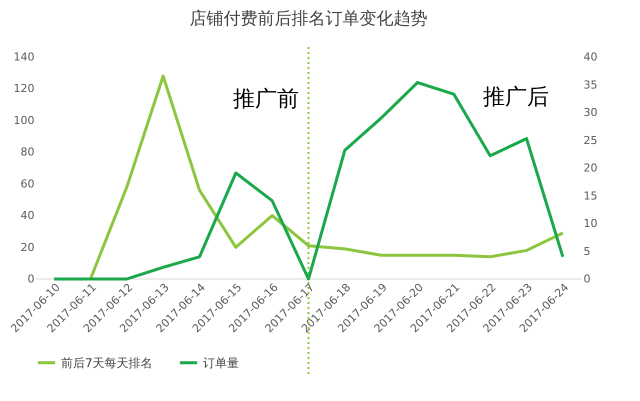  Describe the element at coordinates (221, 363) in the screenshot. I see `legend-label: 订单量` at that location.